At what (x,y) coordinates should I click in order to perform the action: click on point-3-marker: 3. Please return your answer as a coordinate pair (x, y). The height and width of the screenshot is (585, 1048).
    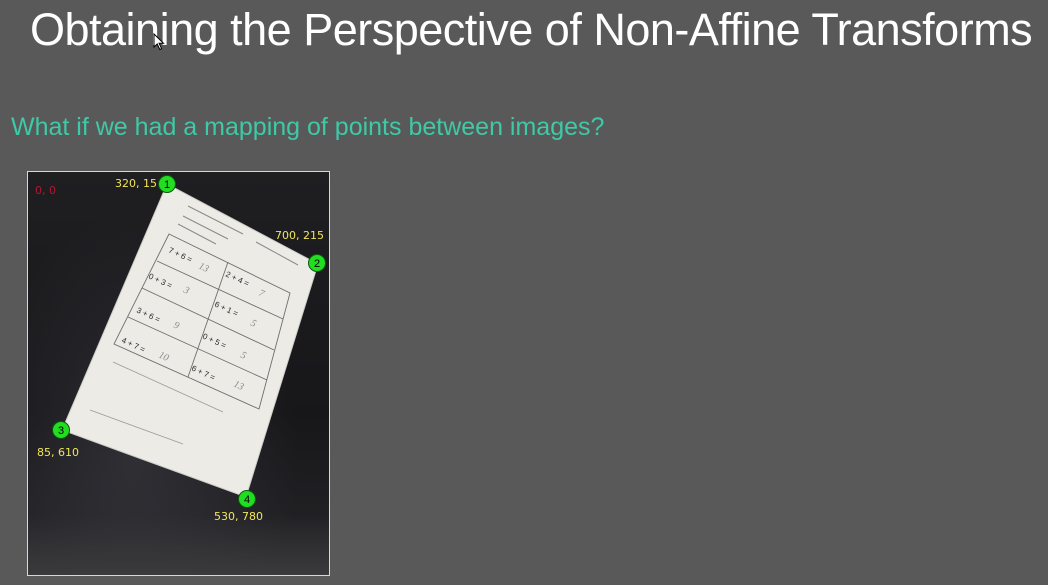
    Looking at the image, I should click on (61, 430).